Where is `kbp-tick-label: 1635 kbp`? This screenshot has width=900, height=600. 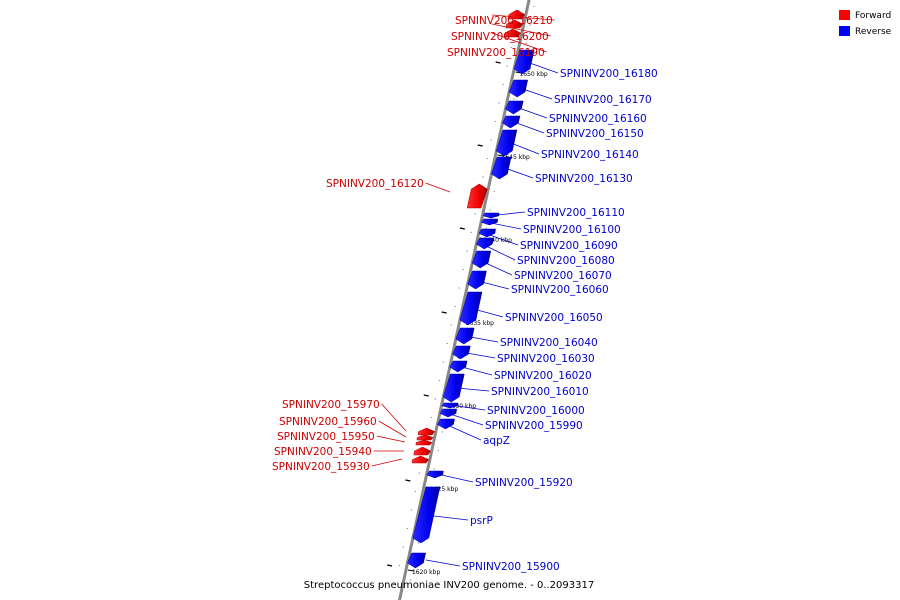 kbp-tick-label: 1635 kbp is located at coordinates (480, 323).